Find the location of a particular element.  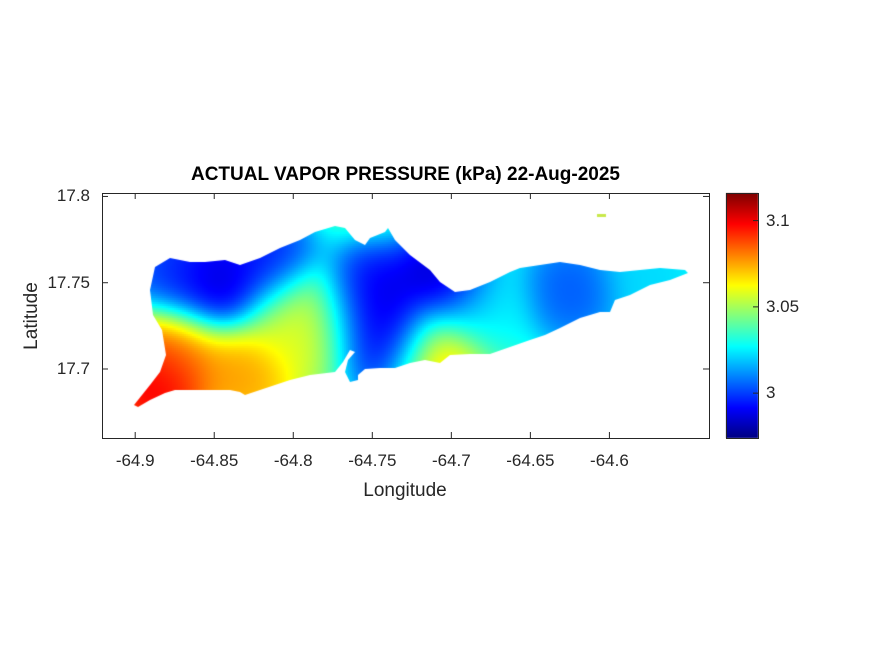

colorbar-tick-label: 3.1 is located at coordinates (778, 220).